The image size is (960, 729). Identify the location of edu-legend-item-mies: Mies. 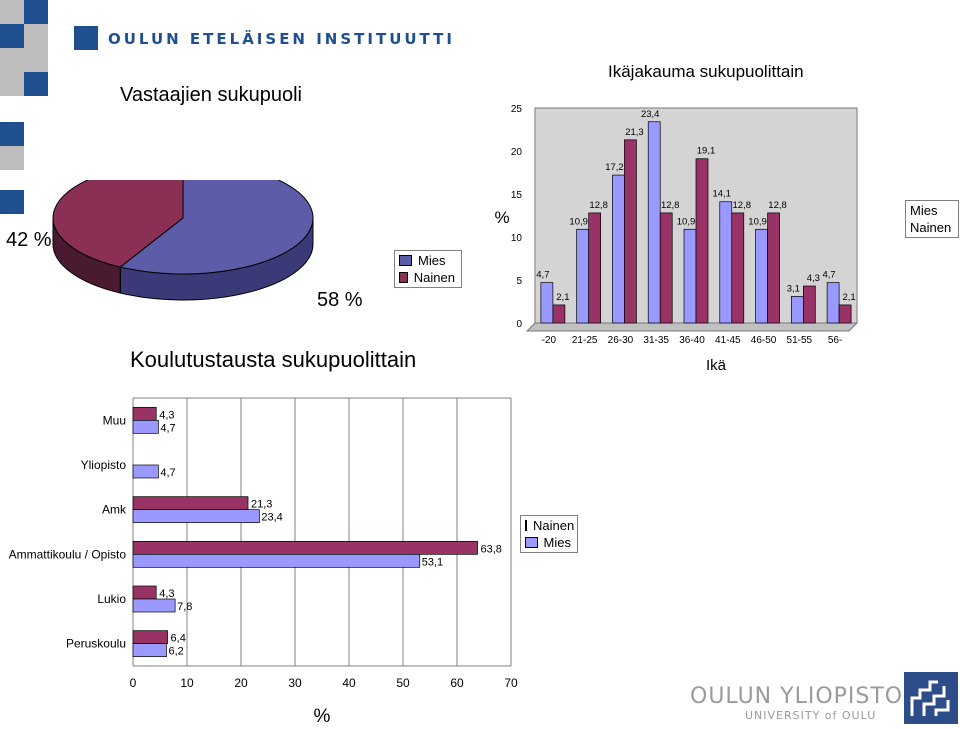
(549, 542).